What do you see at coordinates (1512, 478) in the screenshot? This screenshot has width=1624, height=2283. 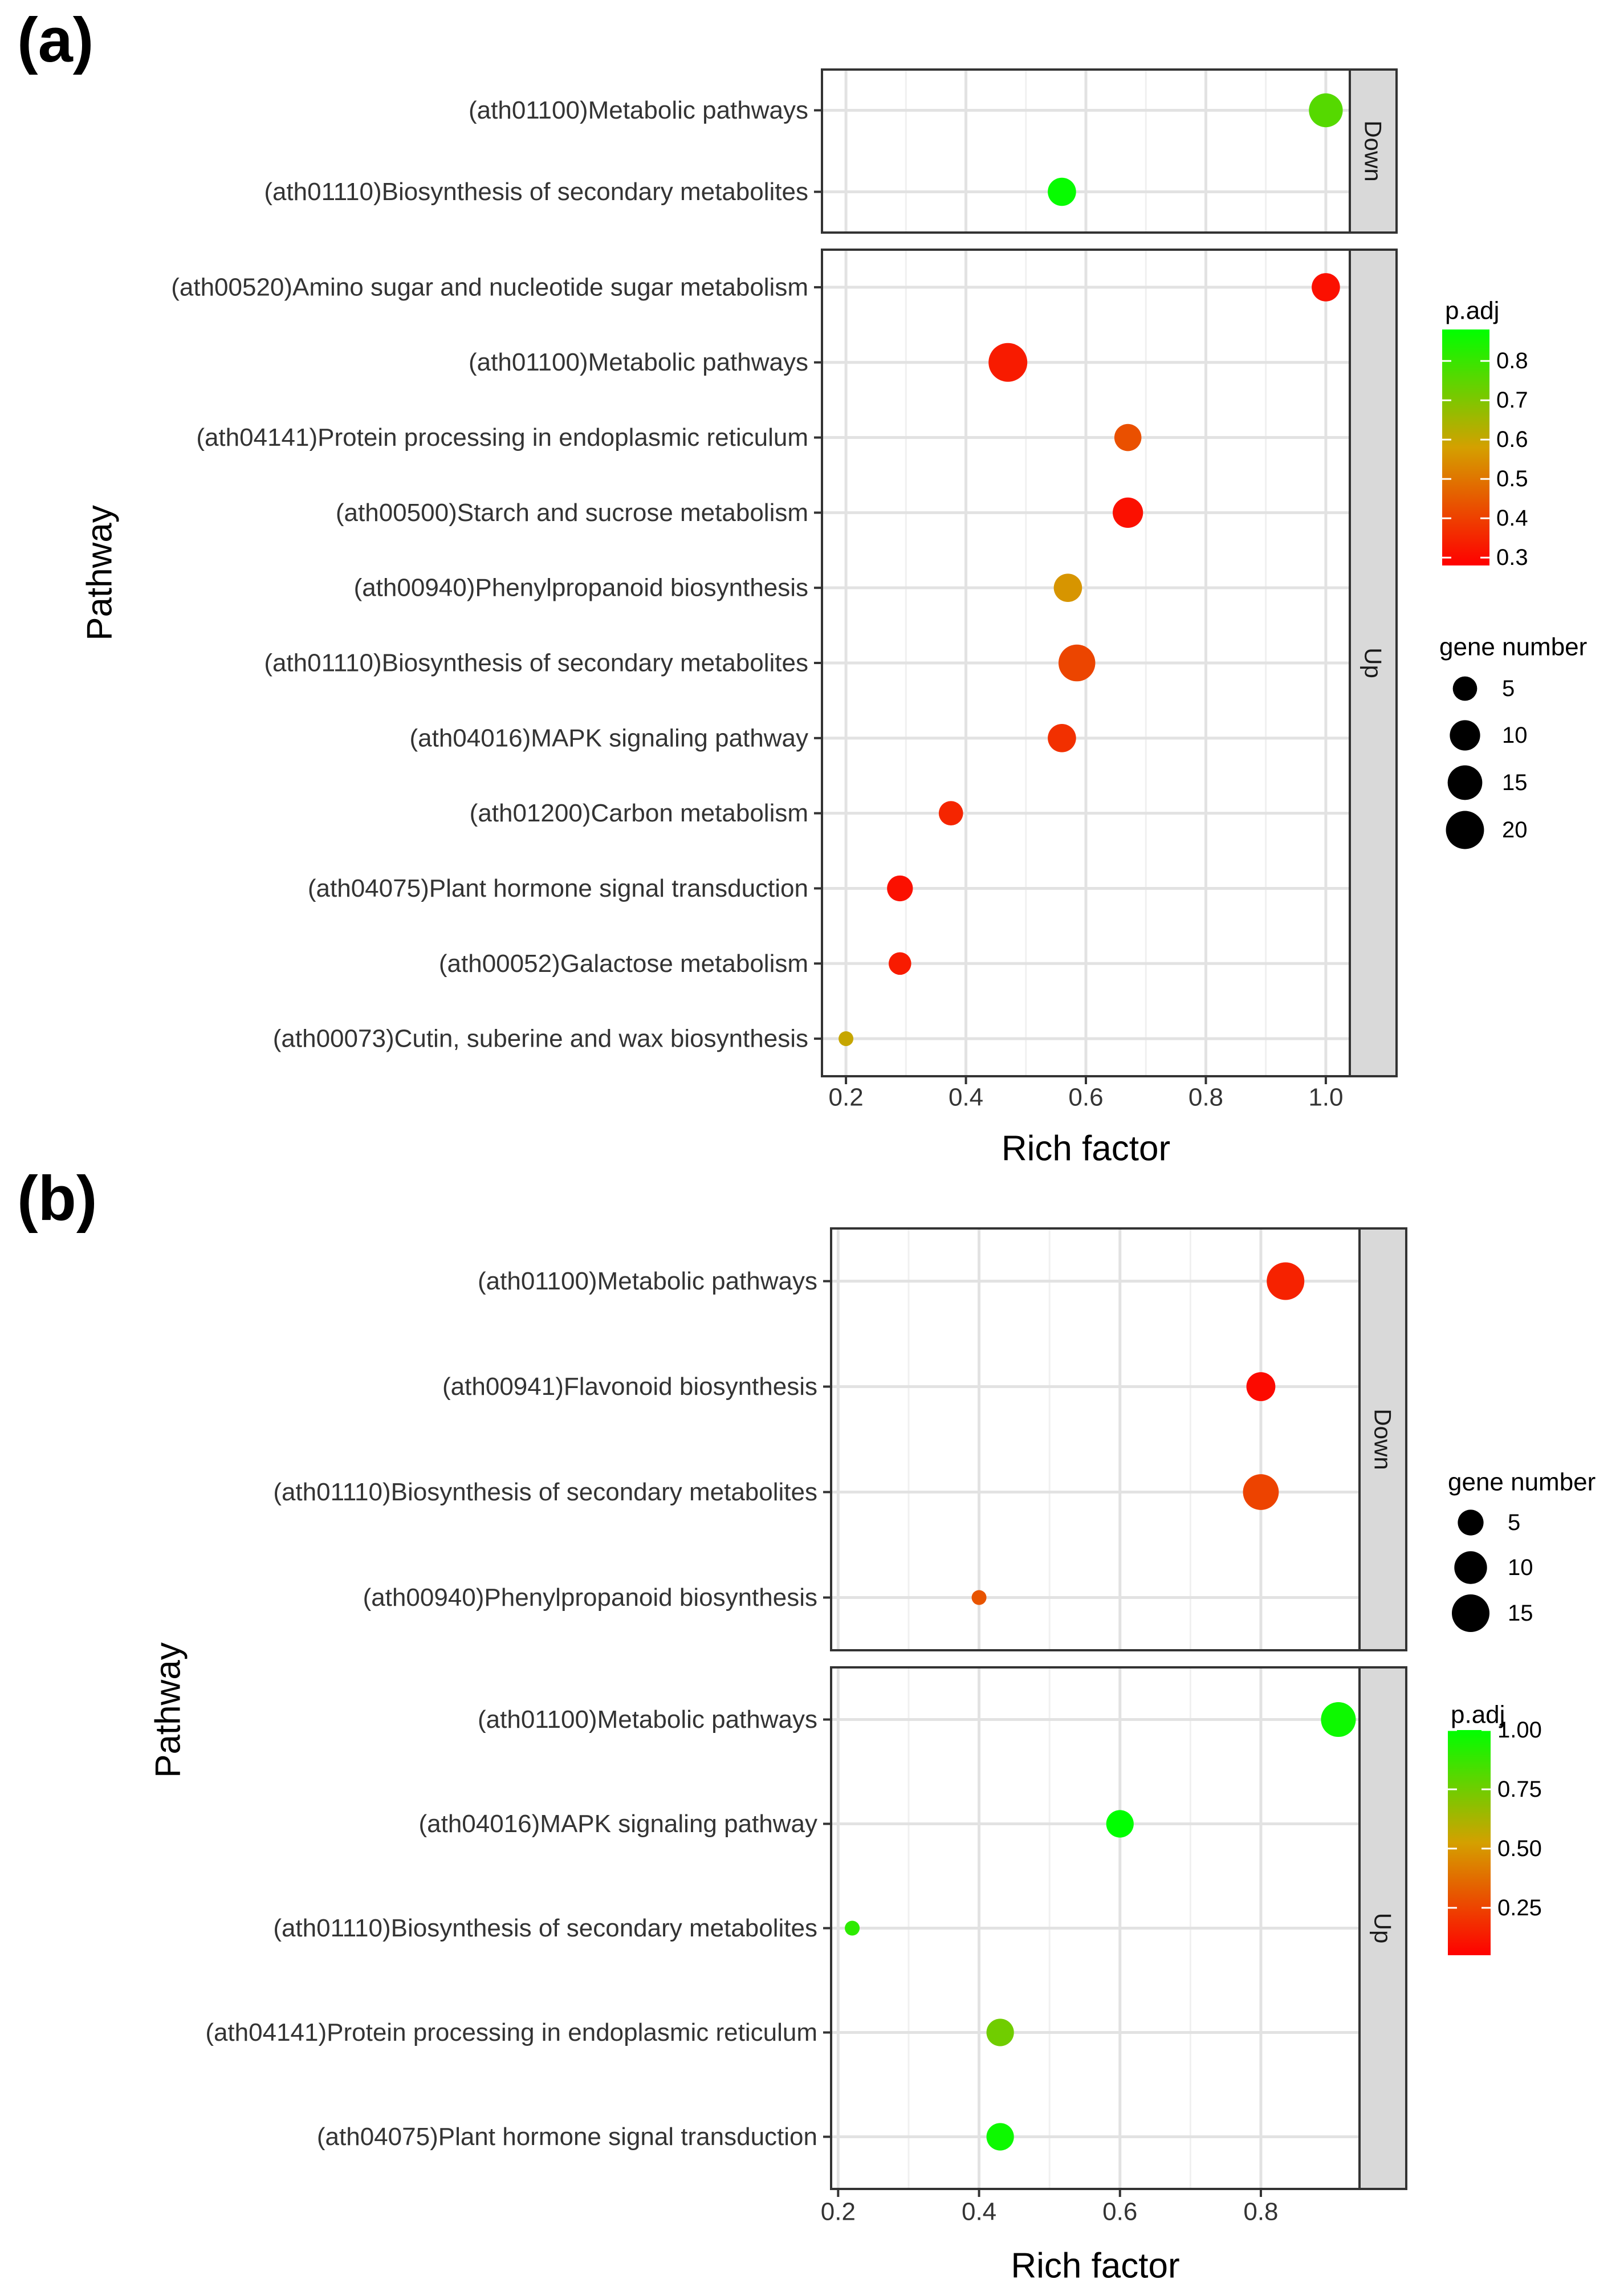 I see `colorbar-tick-label: 0.5` at bounding box center [1512, 478].